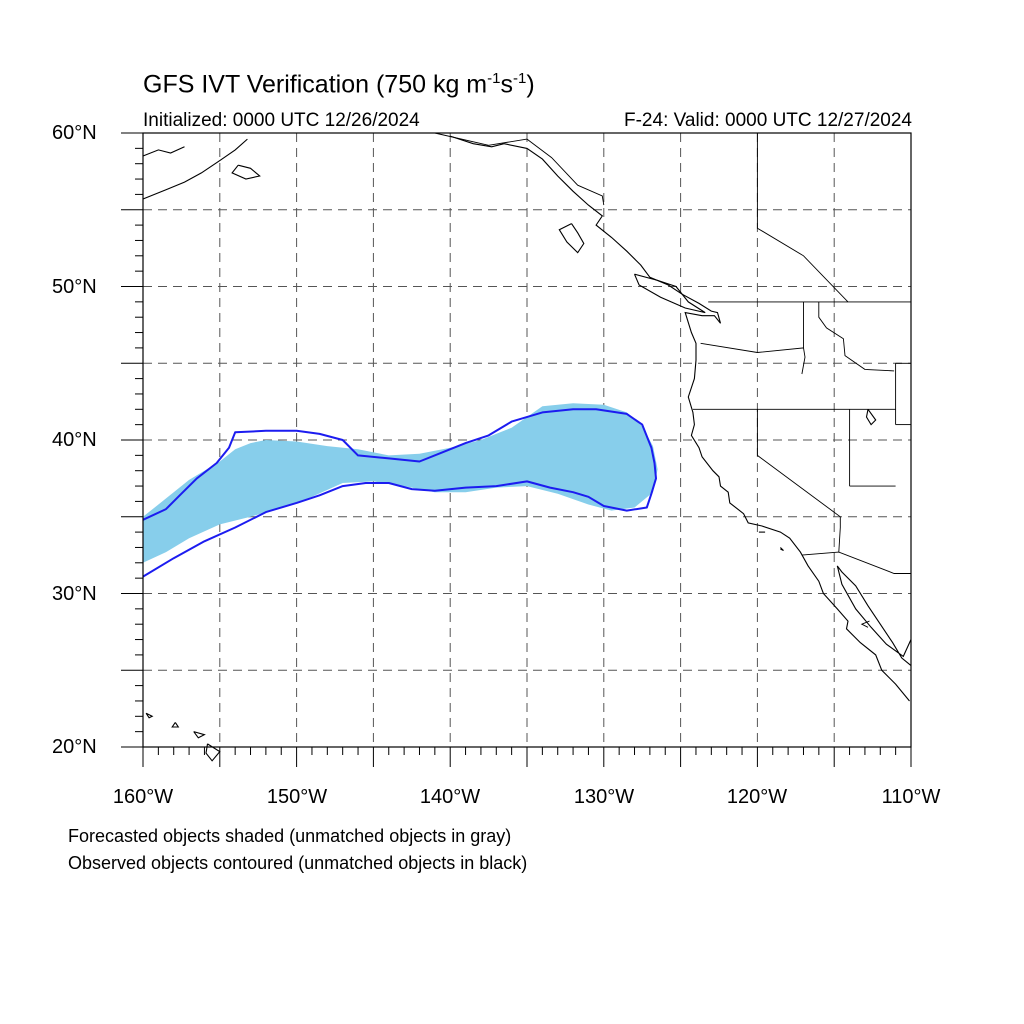 Image resolution: width=1024 pixels, height=1024 pixels. I want to click on observed-object-contour, so click(399, 493).